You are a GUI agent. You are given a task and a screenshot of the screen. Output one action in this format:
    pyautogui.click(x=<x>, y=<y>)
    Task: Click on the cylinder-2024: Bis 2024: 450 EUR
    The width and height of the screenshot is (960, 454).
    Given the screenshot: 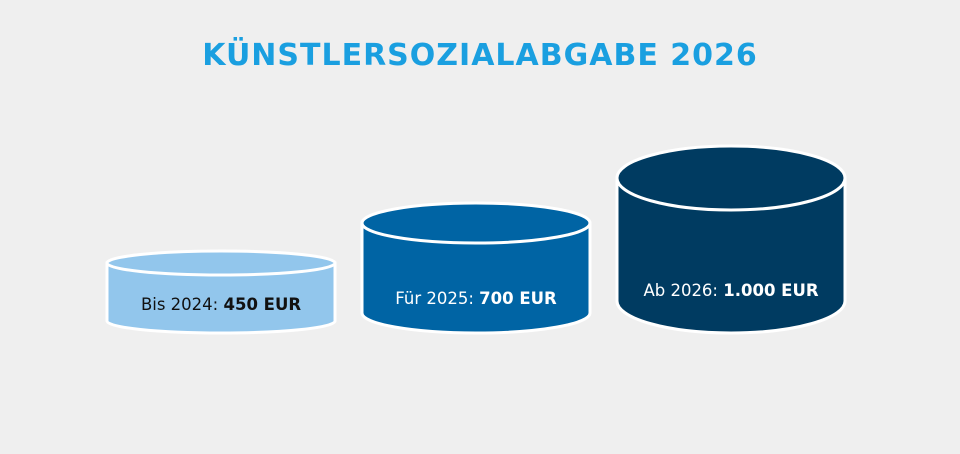 What is the action you would take?
    pyautogui.click(x=221, y=292)
    